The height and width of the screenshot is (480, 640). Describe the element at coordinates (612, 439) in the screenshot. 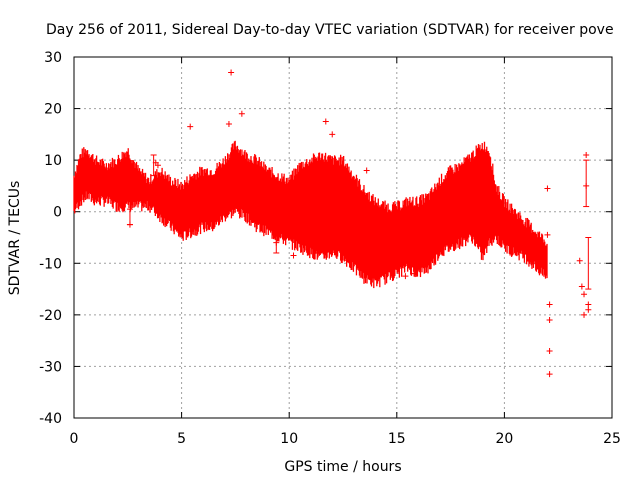

I see `x-tick-label: 25` at that location.